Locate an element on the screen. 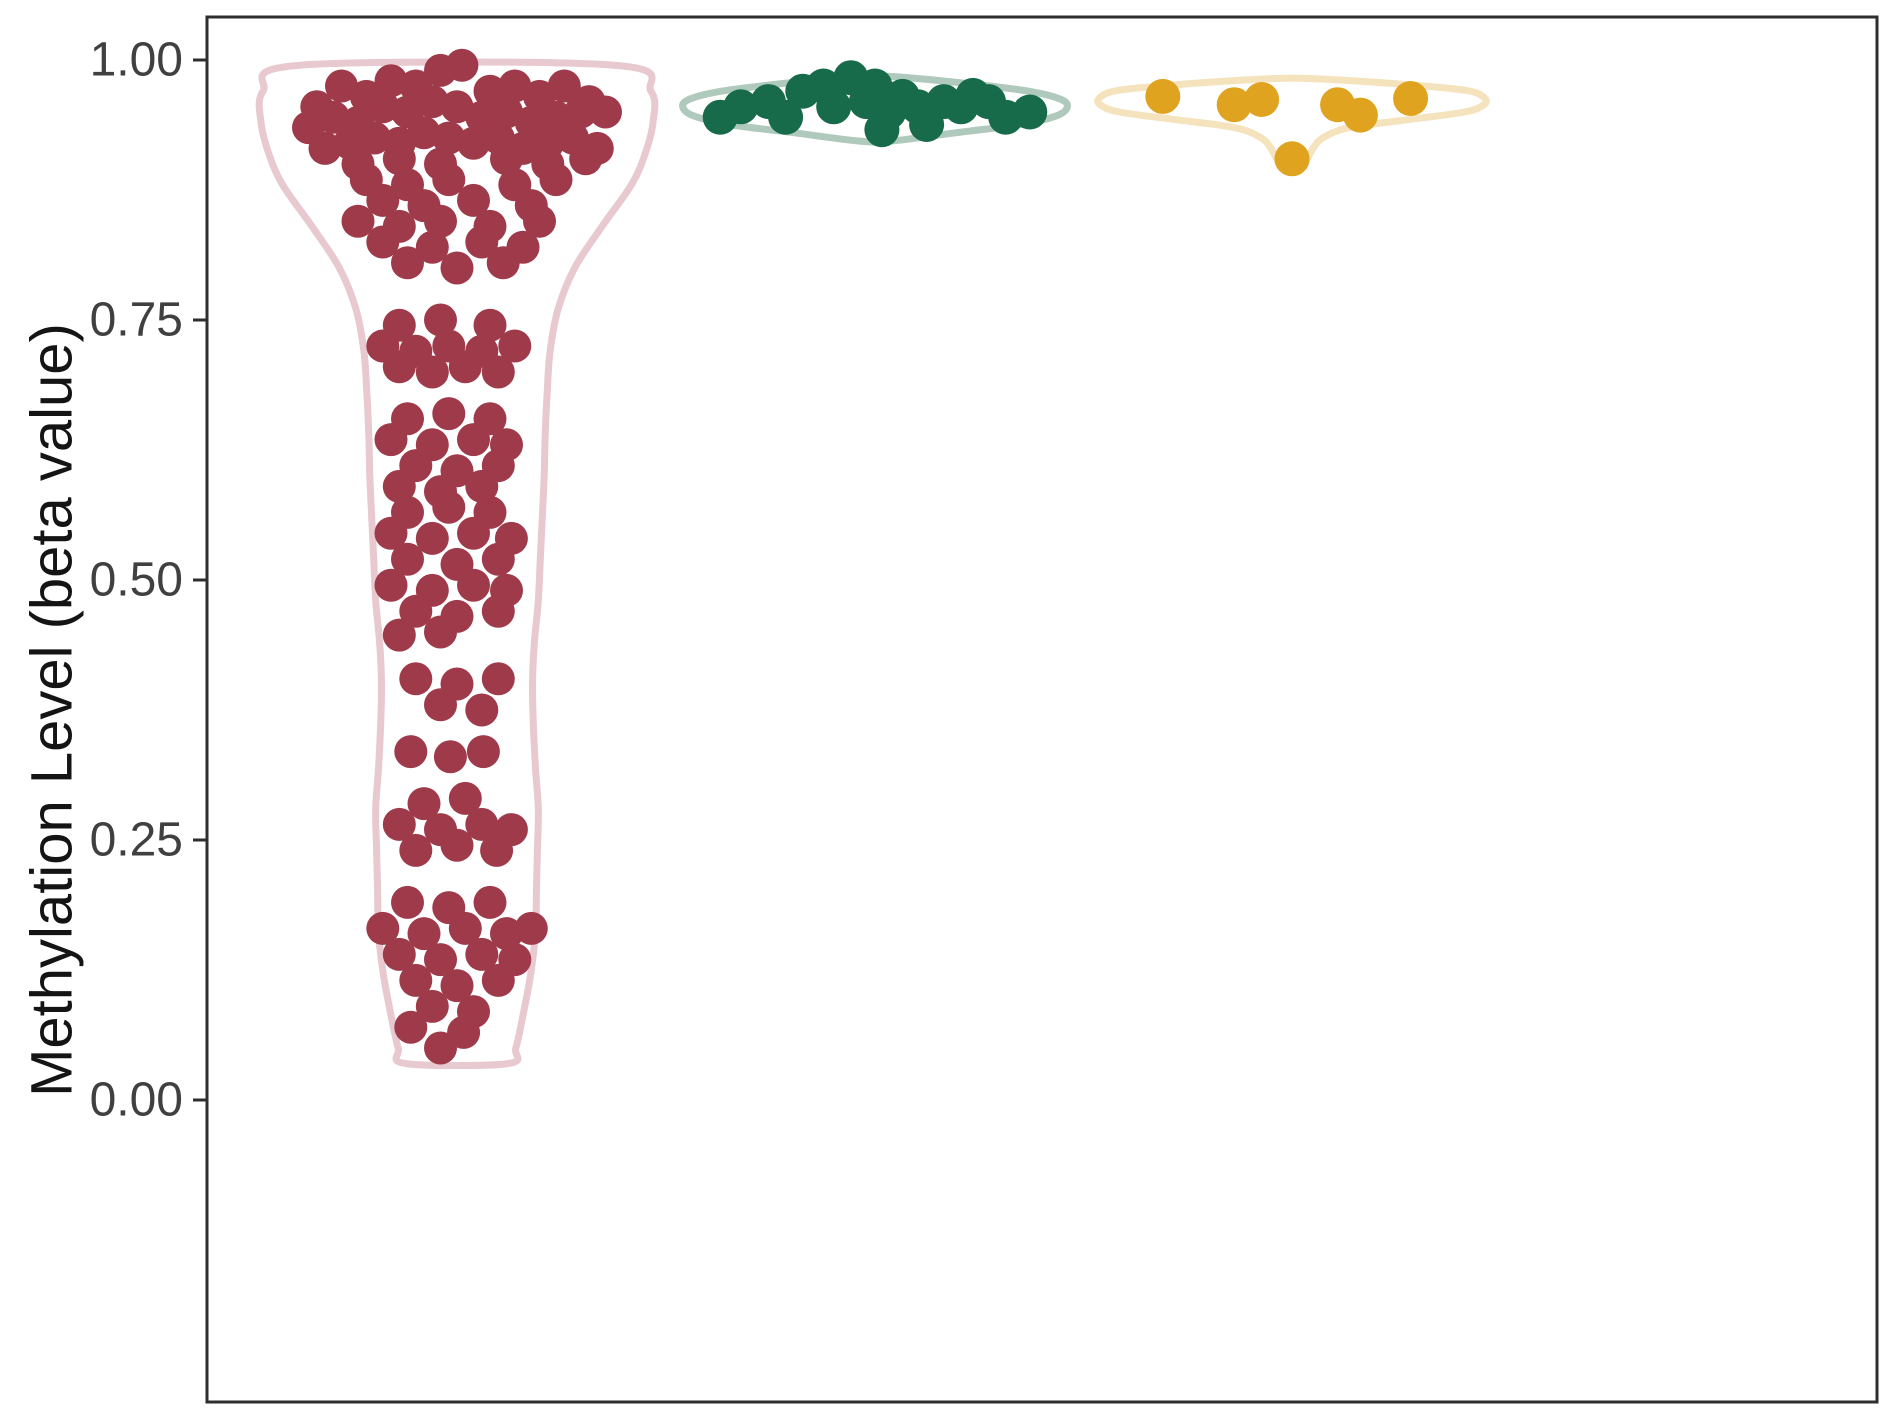 This screenshot has width=1889, height=1422. y-tick-label: 0.50 is located at coordinates (136, 580).